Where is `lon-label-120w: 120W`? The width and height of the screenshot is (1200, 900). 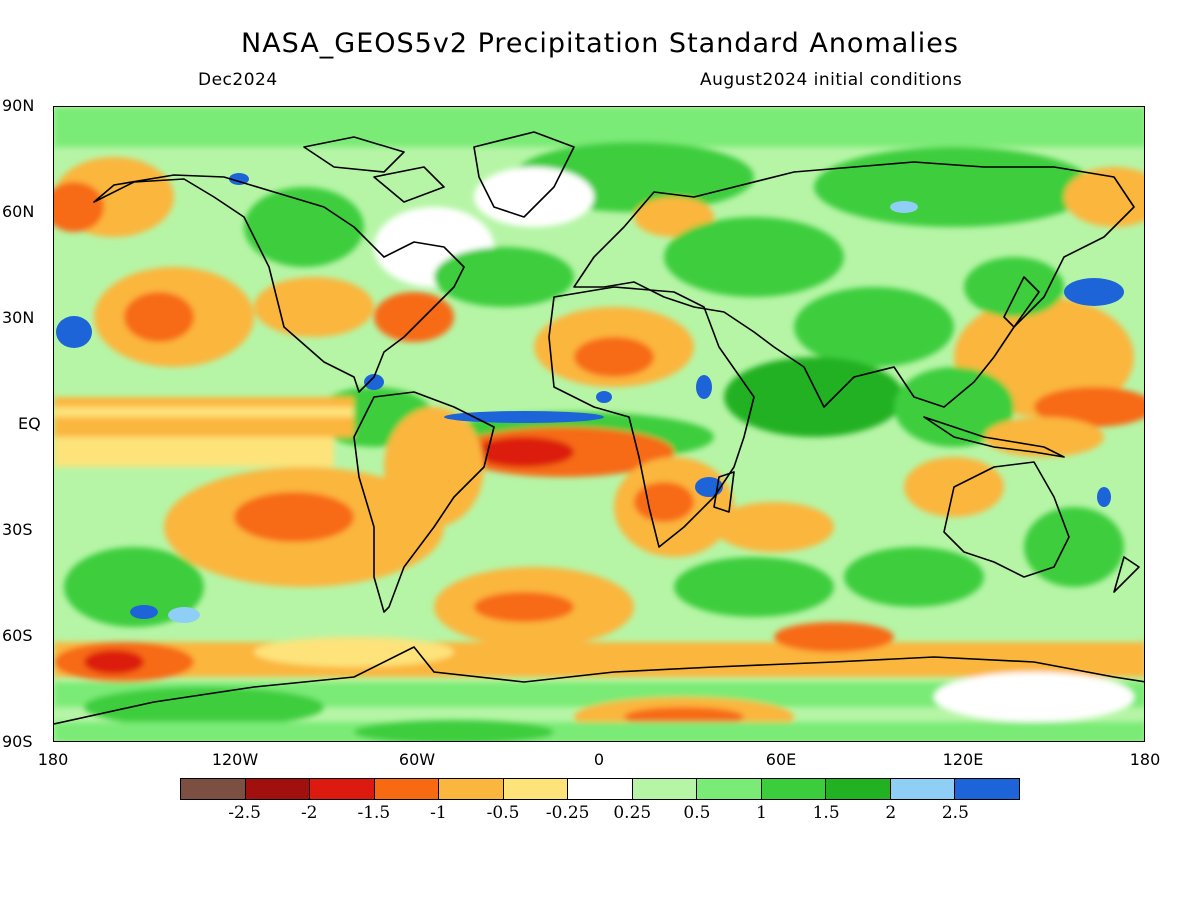 lon-label-120w: 120W is located at coordinates (235, 759).